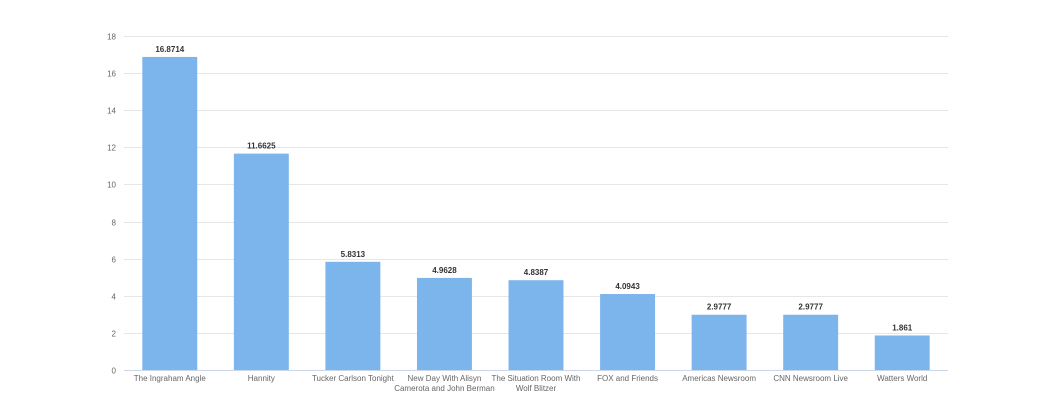  I want to click on x-category-label-line: CNN Newsroom Live, so click(810, 378).